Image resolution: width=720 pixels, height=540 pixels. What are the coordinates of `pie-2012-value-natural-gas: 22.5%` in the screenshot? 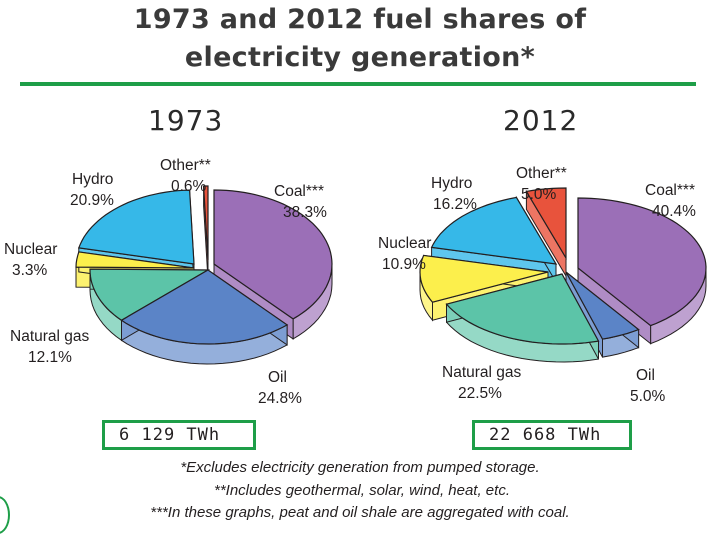 It's located at (480, 393).